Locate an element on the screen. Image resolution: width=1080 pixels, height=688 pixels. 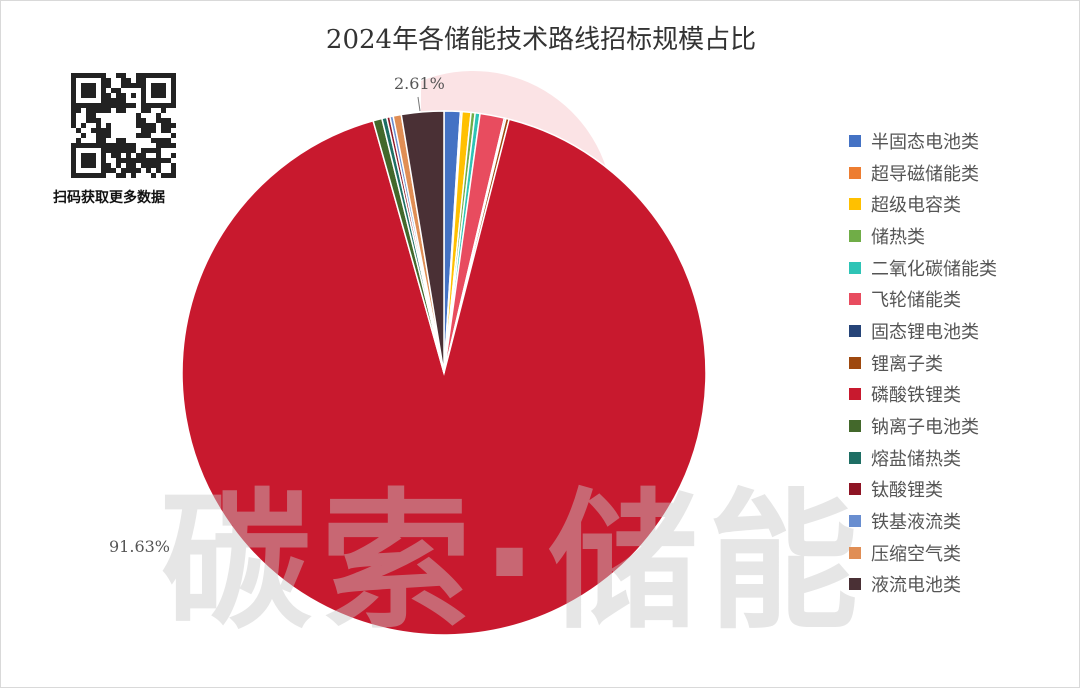
legend-item: 超级电容类 is located at coordinates (923, 204).